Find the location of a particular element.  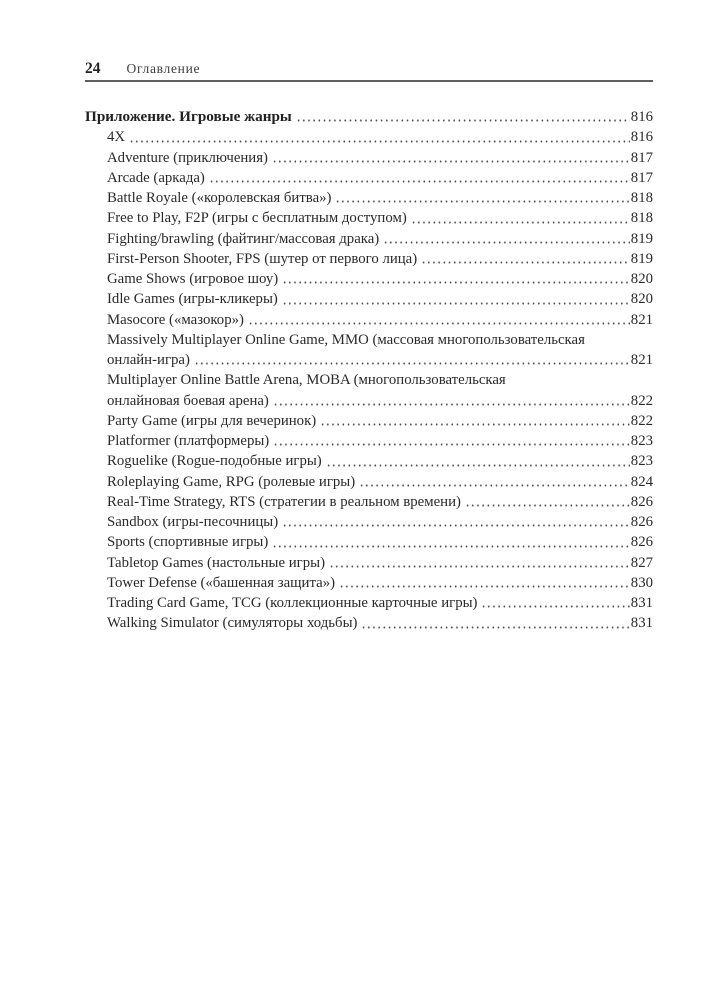

toc-entry: онлайновая боевая арена) 822 is located at coordinates (369, 400).